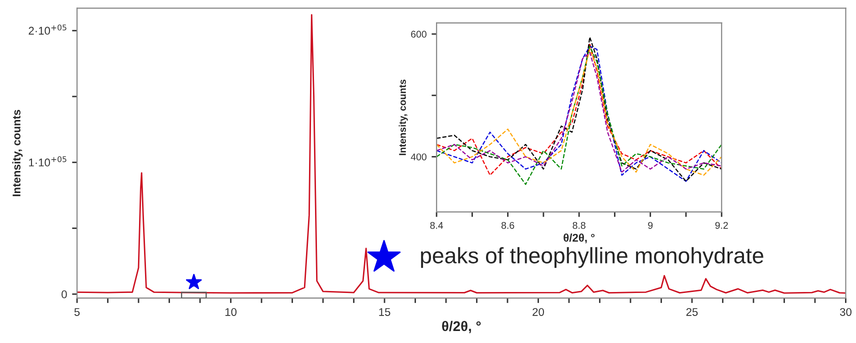 The height and width of the screenshot is (343, 856). What do you see at coordinates (47, 161) in the screenshot?
I see `y-tick-label: 1·10$^{+05}$` at bounding box center [47, 161].